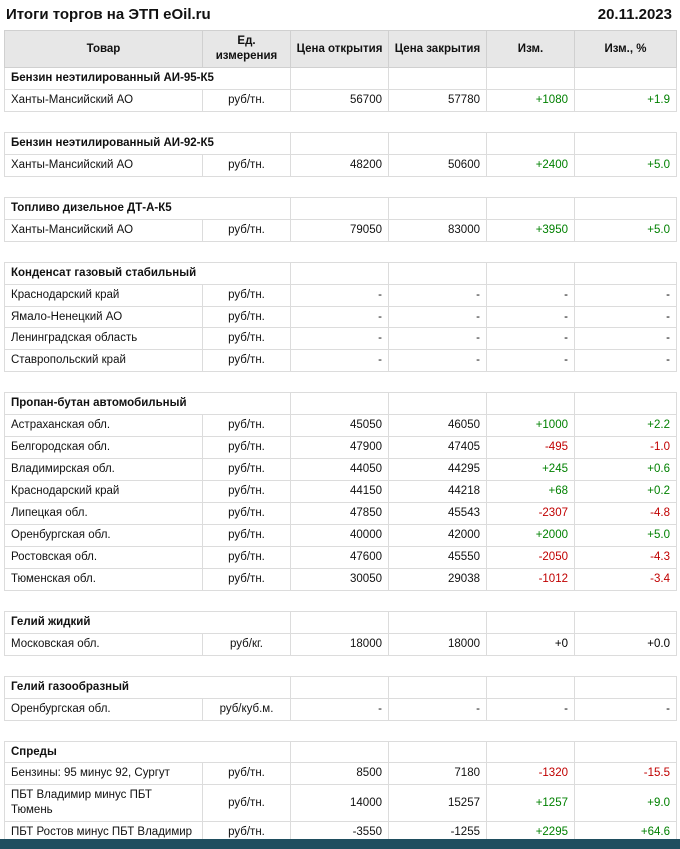 This screenshot has width=680, height=849. Describe the element at coordinates (339, 100) in the screenshot. I see `cell-open: 56700` at that location.